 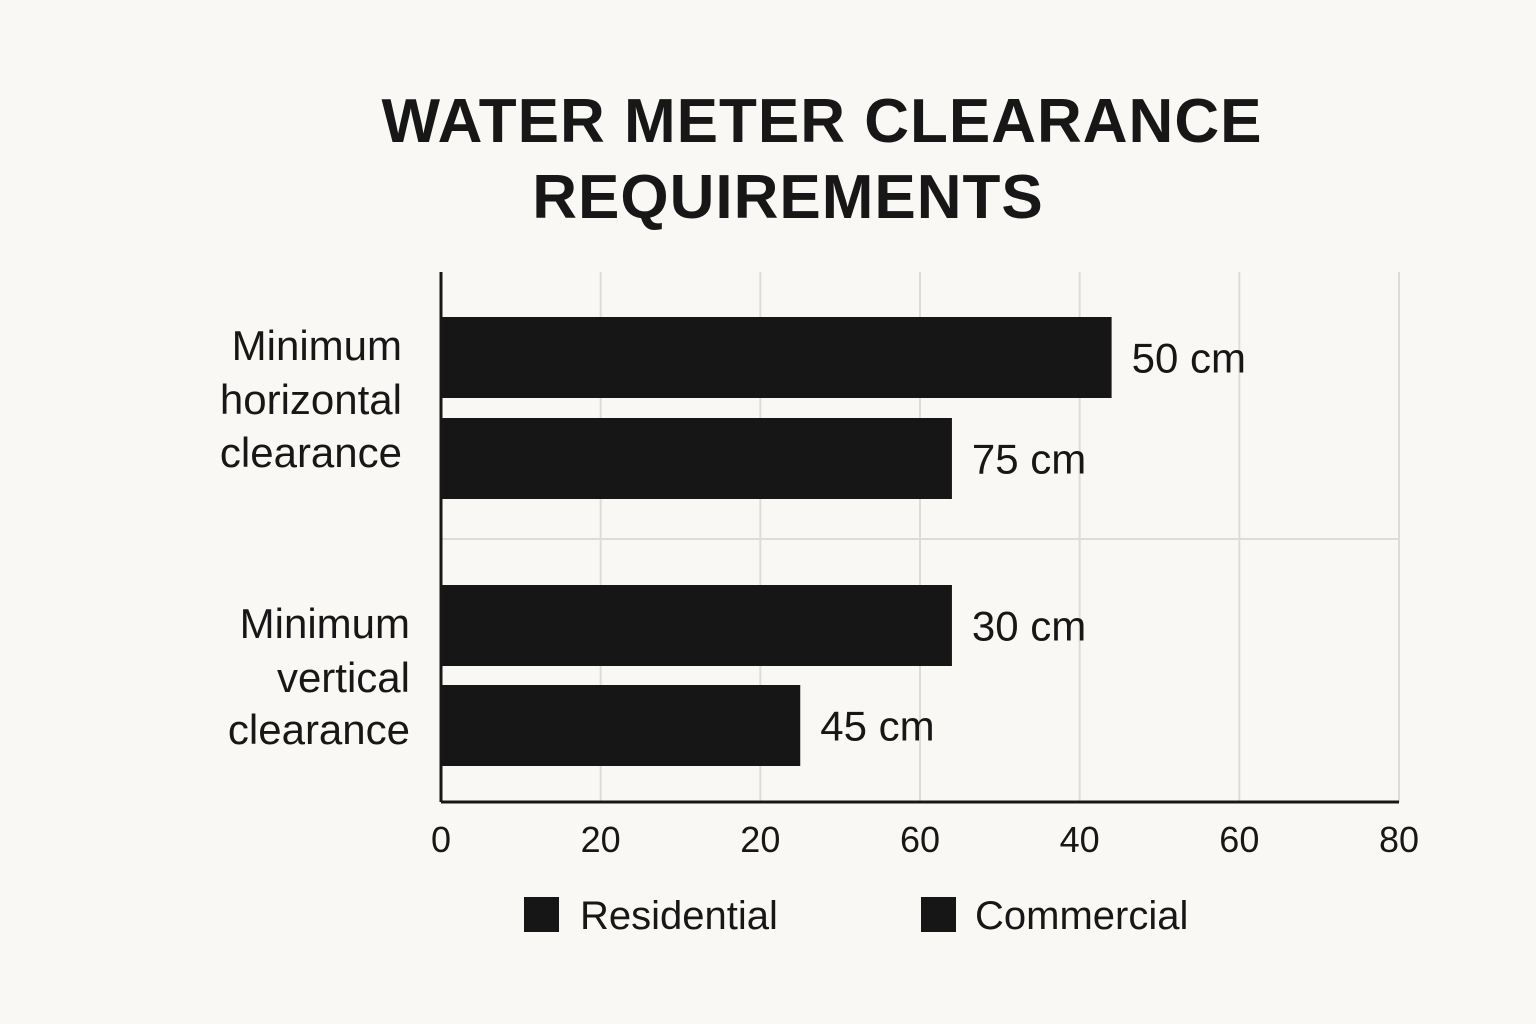 I want to click on bar-value-label: 75 cm, so click(x=1029, y=459).